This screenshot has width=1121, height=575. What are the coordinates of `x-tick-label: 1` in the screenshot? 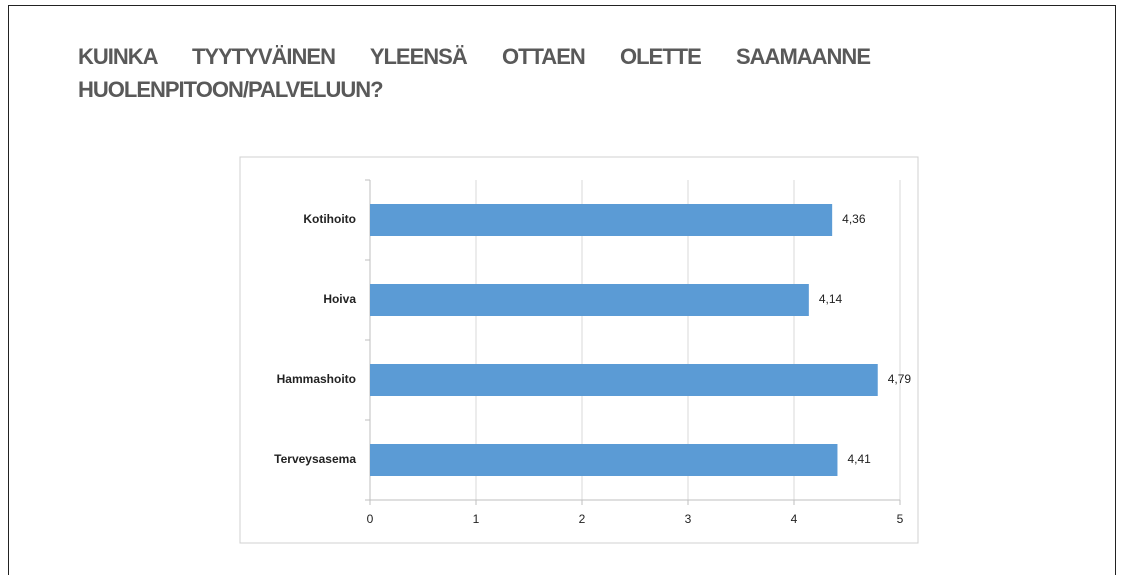 It's located at (476, 519).